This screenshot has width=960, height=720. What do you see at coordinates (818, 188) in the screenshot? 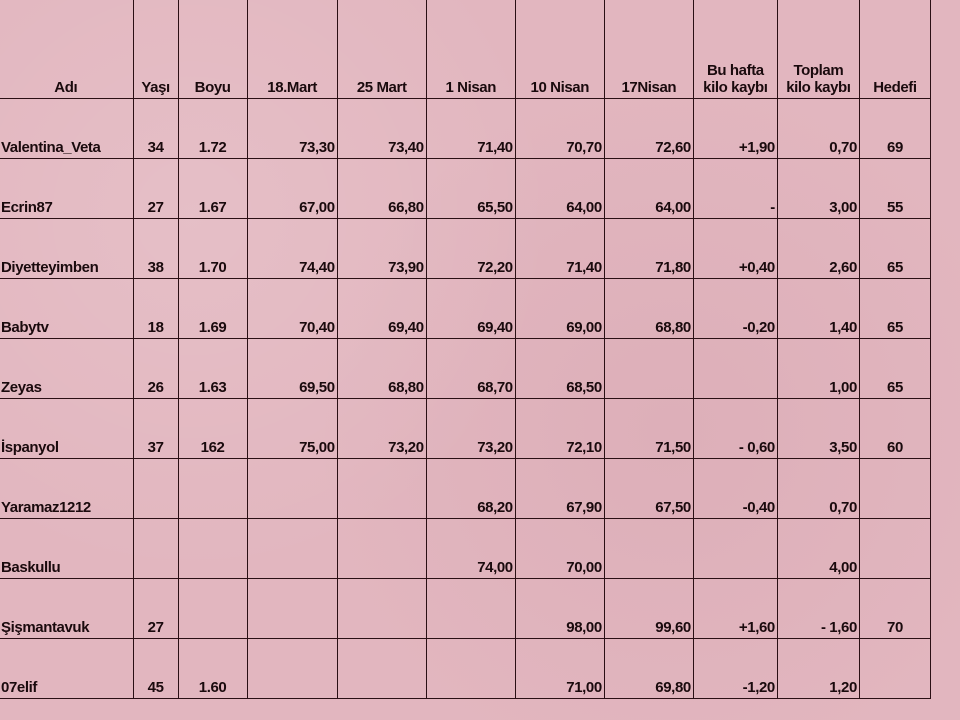
I see `cell-total-loss: 3,00` at bounding box center [818, 188].